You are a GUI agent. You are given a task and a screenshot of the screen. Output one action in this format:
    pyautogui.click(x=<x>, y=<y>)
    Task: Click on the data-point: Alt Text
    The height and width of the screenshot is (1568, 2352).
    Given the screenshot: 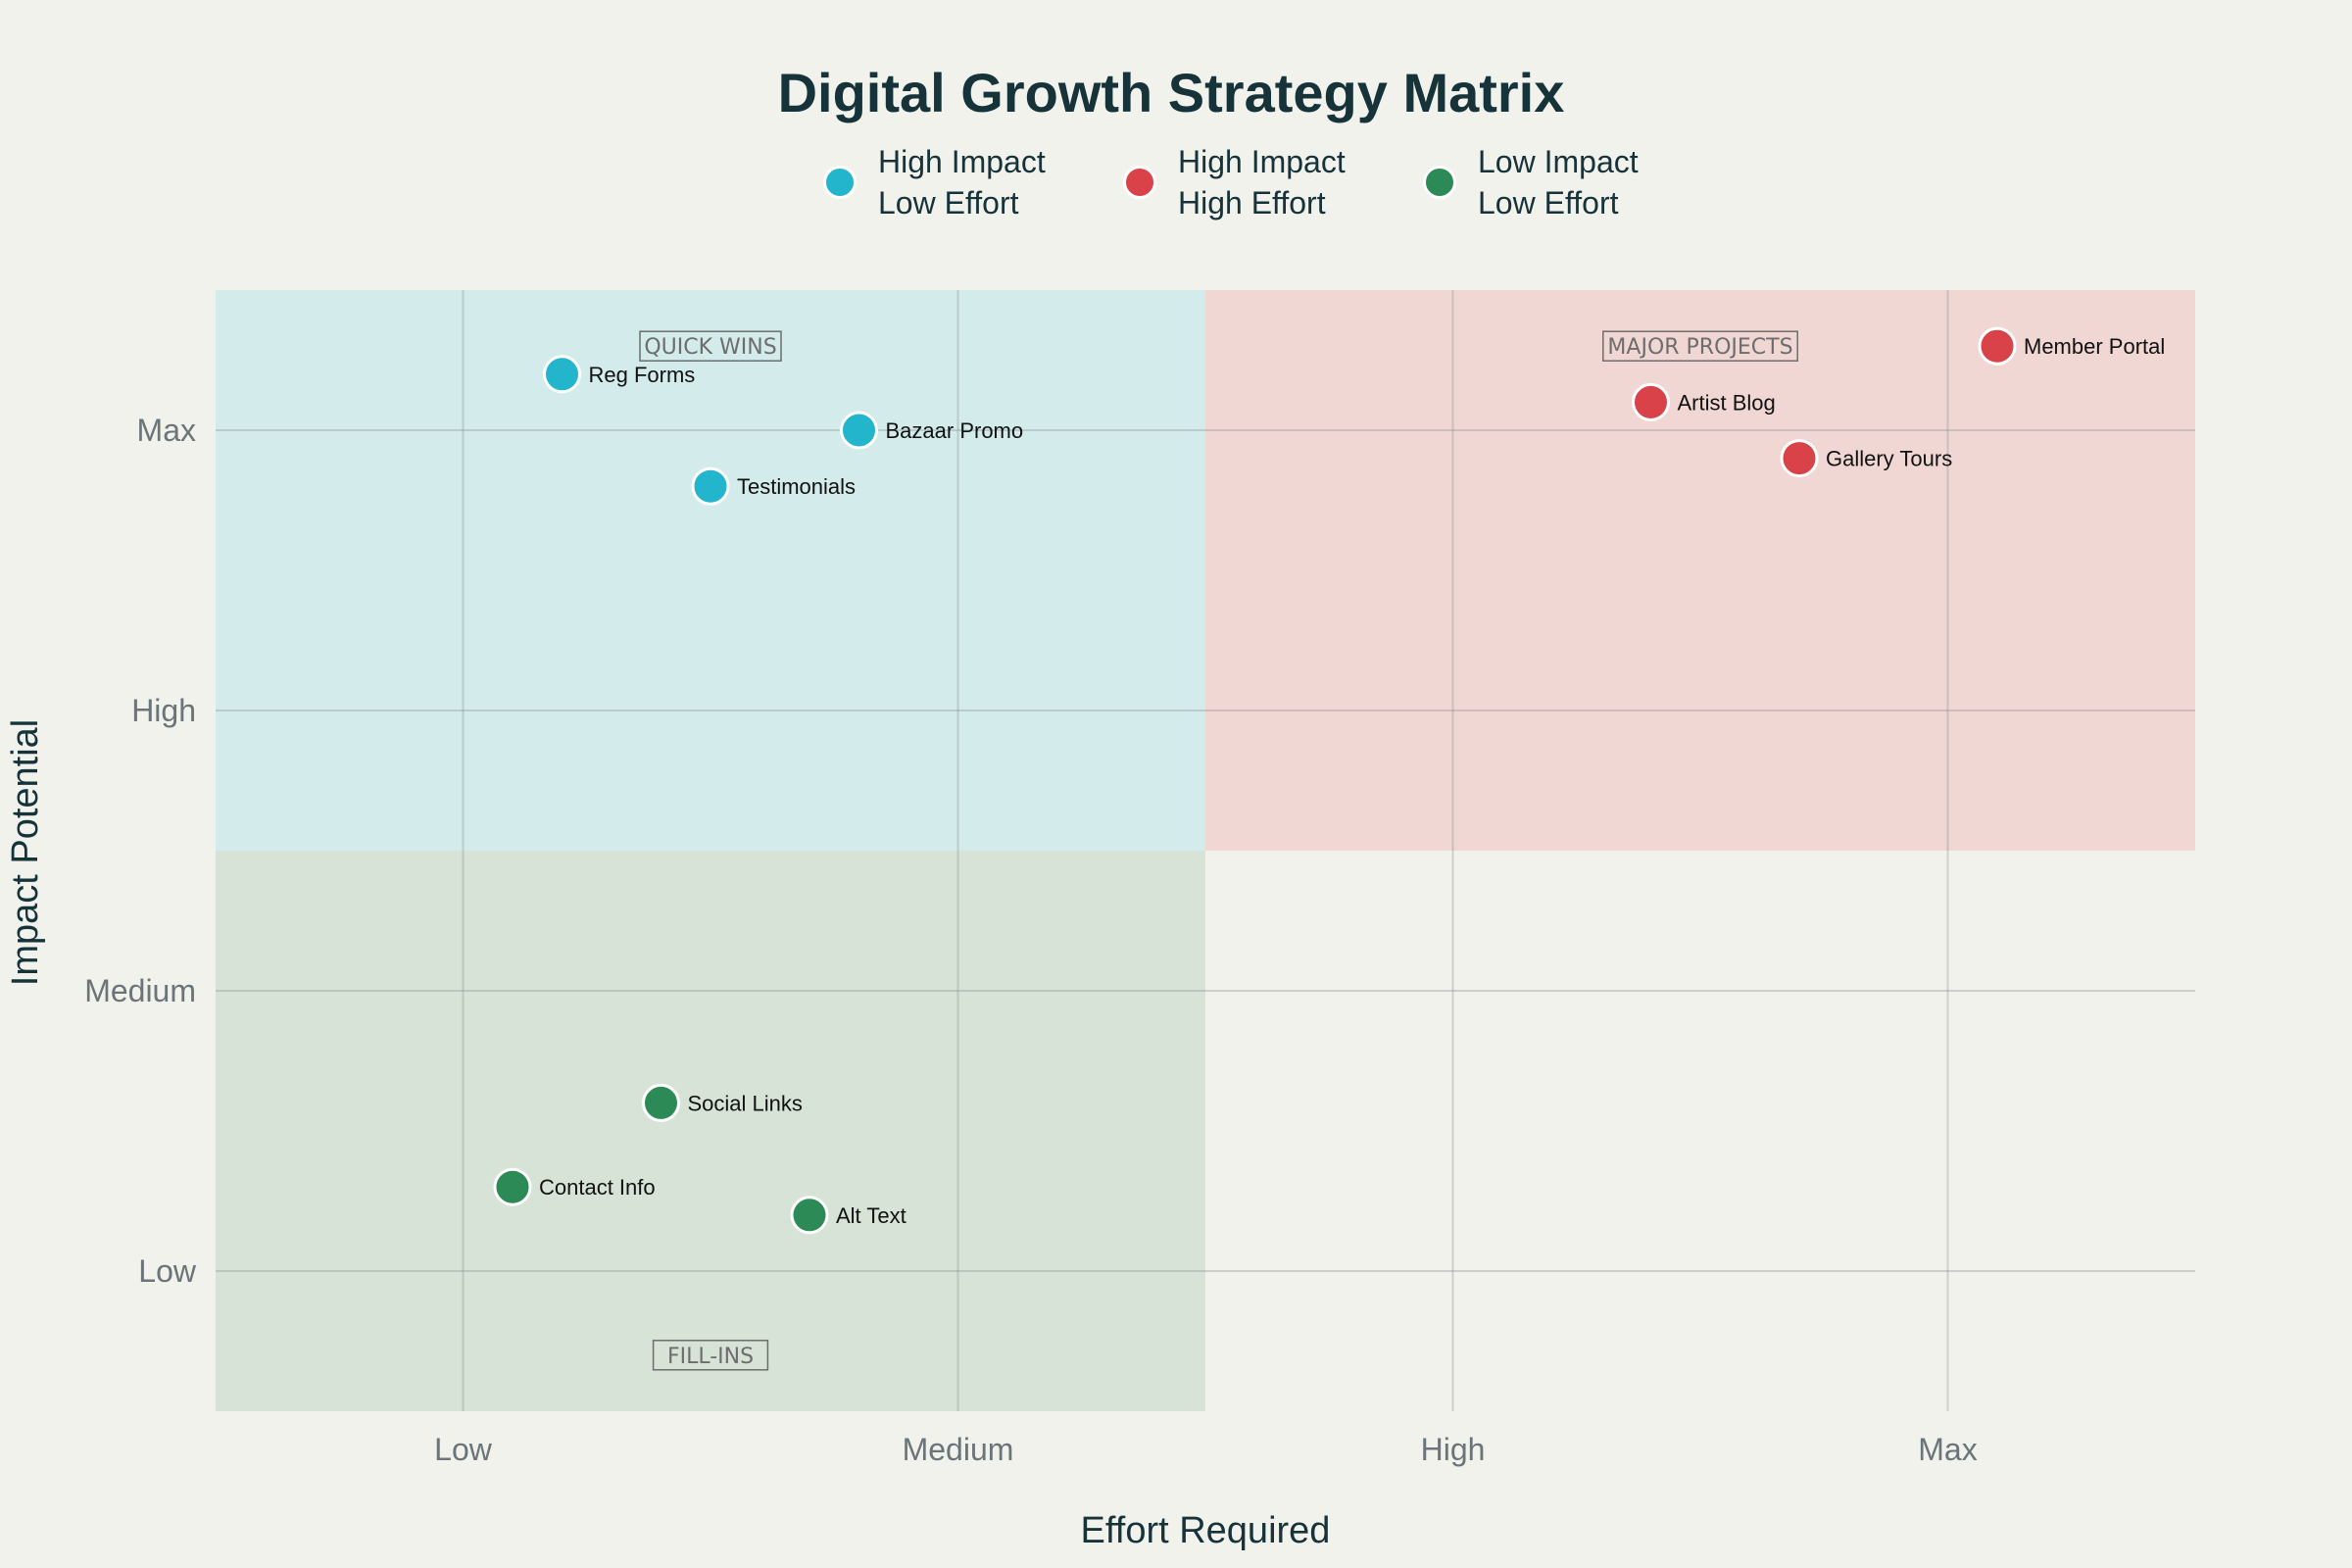 What is the action you would take?
    pyautogui.click(x=848, y=1215)
    